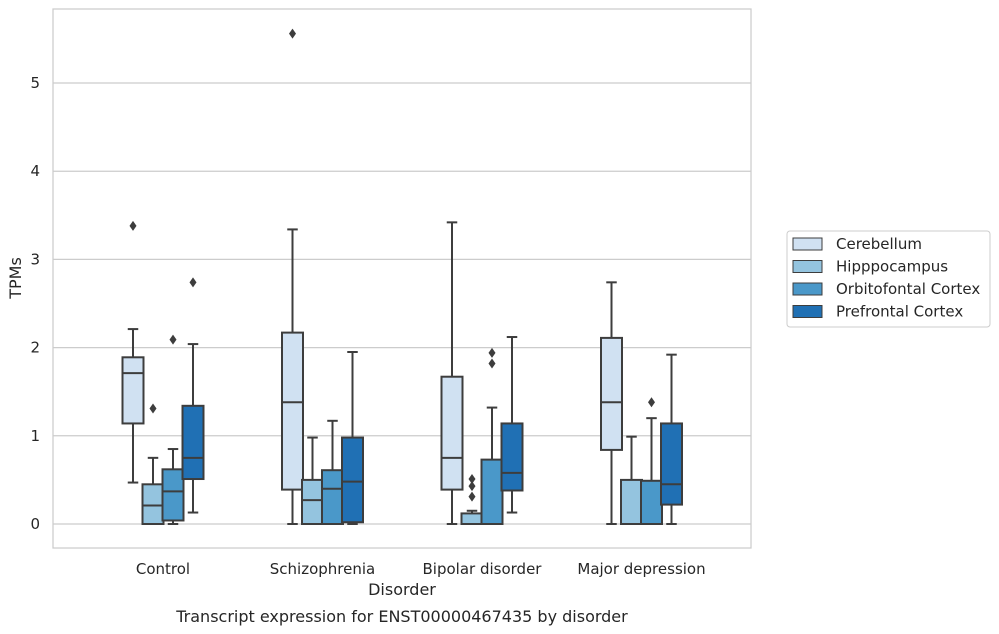 This screenshot has height=634, width=999. Describe the element at coordinates (35, 171) in the screenshot. I see `y-tick-label: 4` at that location.